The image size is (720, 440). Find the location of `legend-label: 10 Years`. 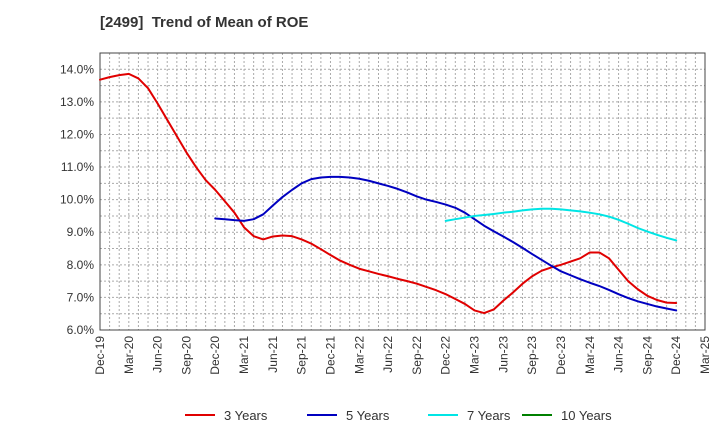

legend-label: 10 Years is located at coordinates (586, 415).